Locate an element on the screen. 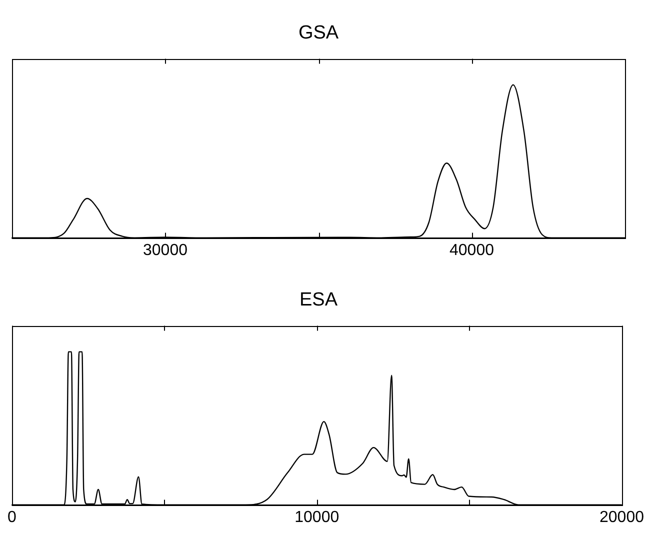 The height and width of the screenshot is (534, 647). x-tick-label: 20000 is located at coordinates (622, 517).